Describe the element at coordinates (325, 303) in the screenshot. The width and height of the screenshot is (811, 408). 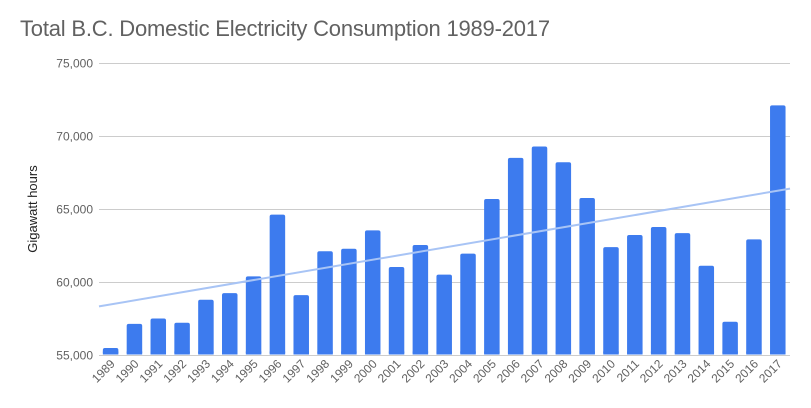
I see `bar-1998` at that location.